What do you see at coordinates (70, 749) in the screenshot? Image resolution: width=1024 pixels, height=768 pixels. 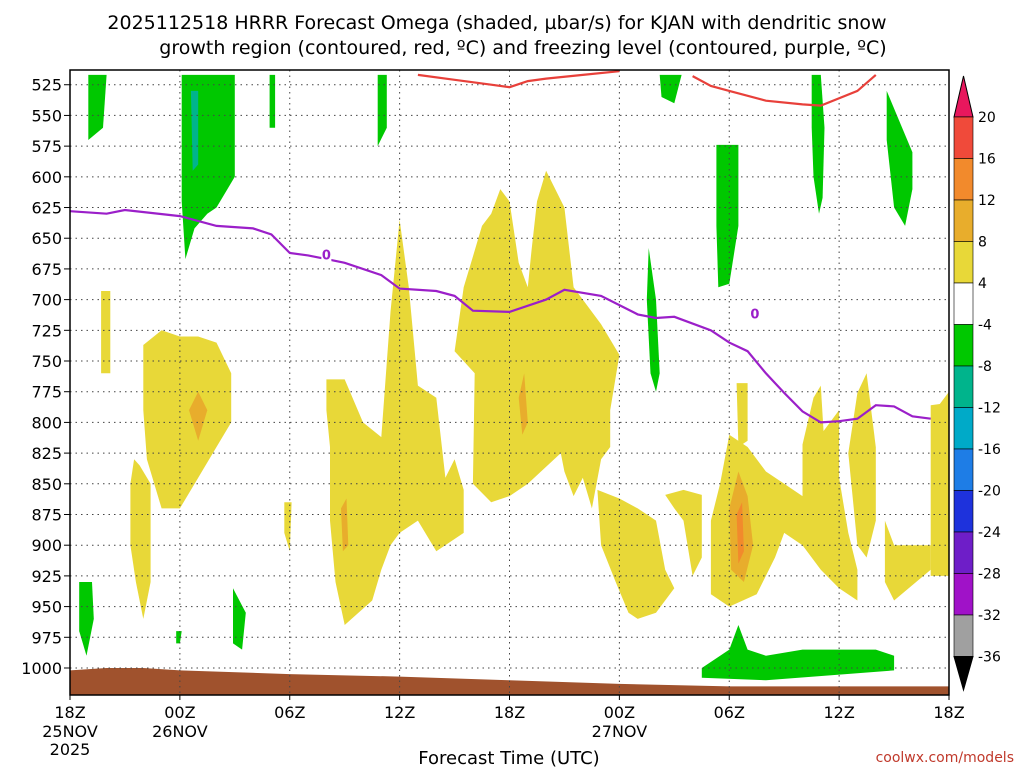 I see `x-tick-year-0: 2025` at bounding box center [70, 749].